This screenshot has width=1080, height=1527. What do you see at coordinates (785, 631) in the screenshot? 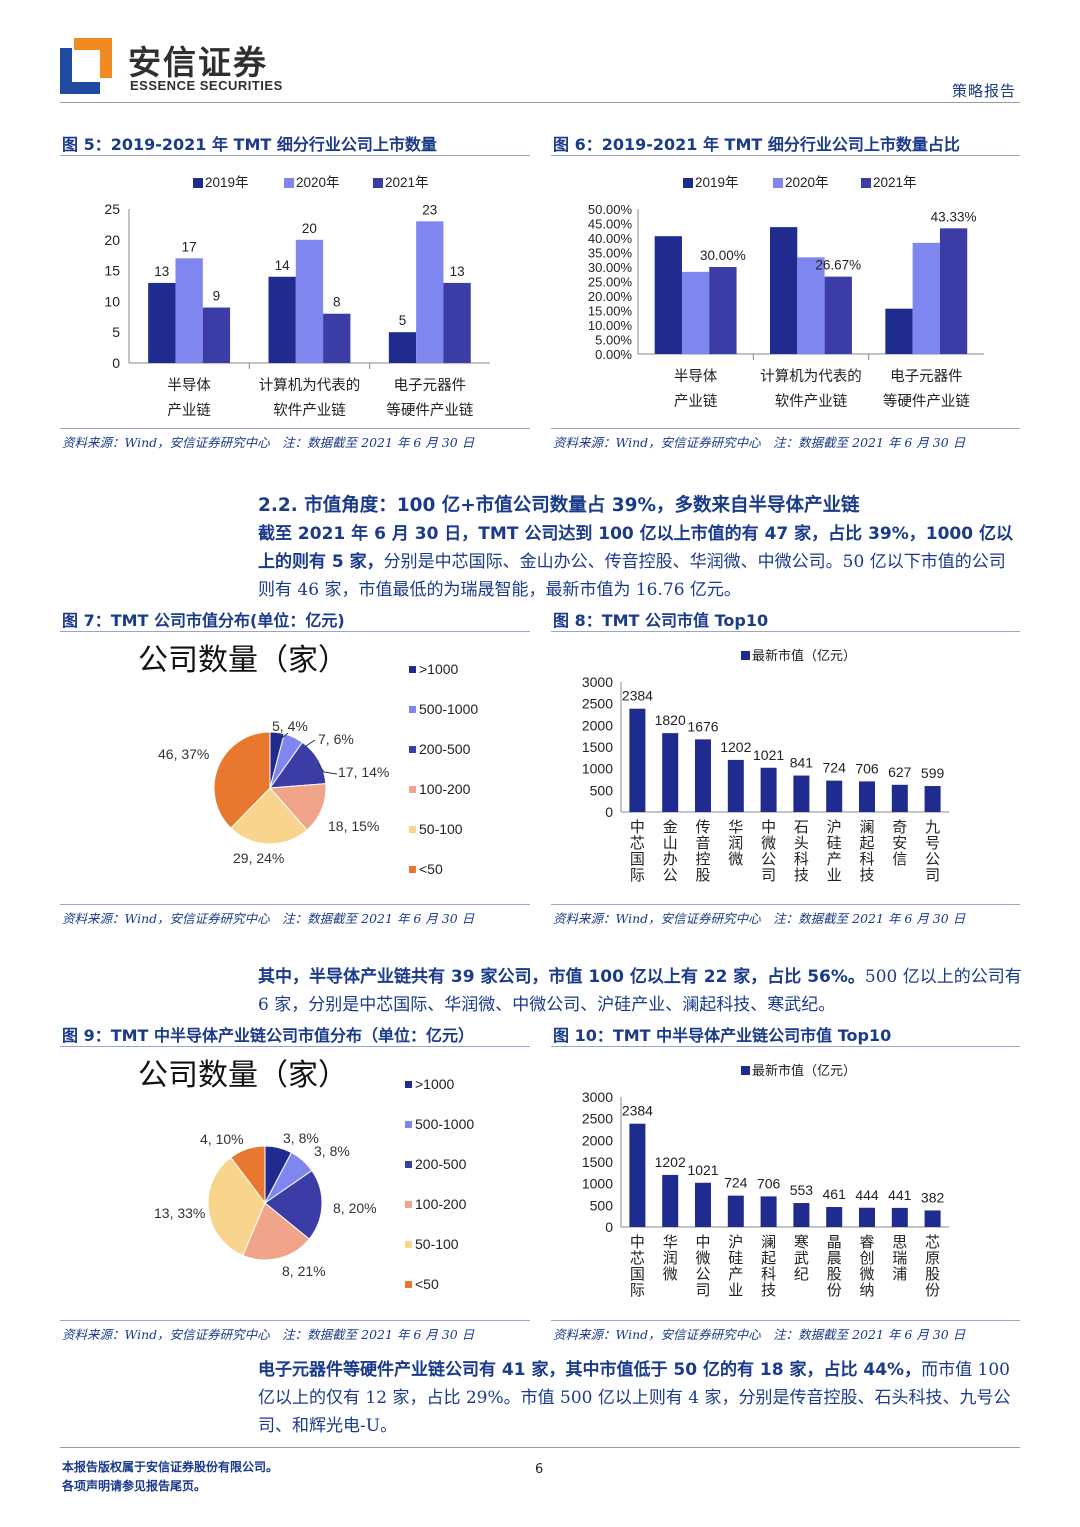
I see `fig8-title-rule` at bounding box center [785, 631].